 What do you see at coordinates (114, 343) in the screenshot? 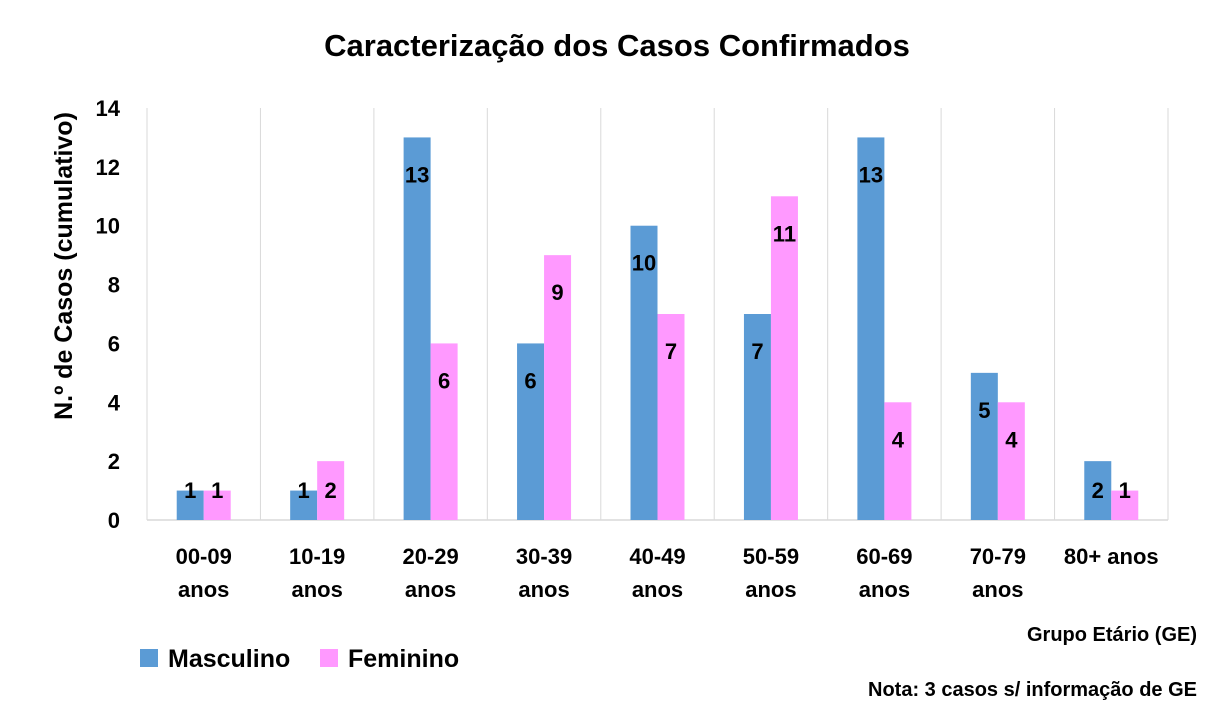
I see `y-tick-label: 6` at bounding box center [114, 343].